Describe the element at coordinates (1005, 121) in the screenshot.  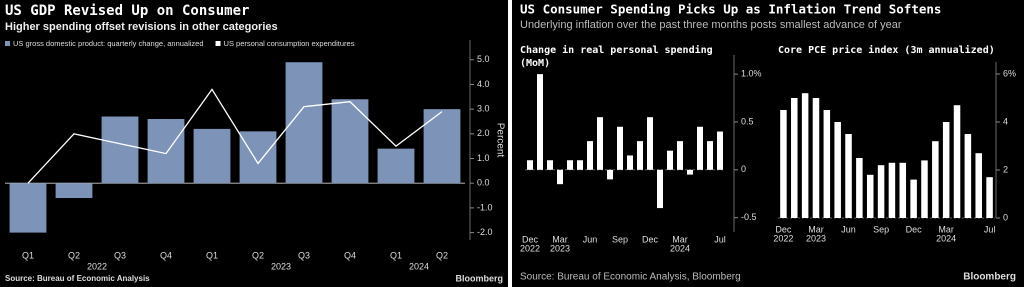
I see `y-tick-label: 4` at that location.